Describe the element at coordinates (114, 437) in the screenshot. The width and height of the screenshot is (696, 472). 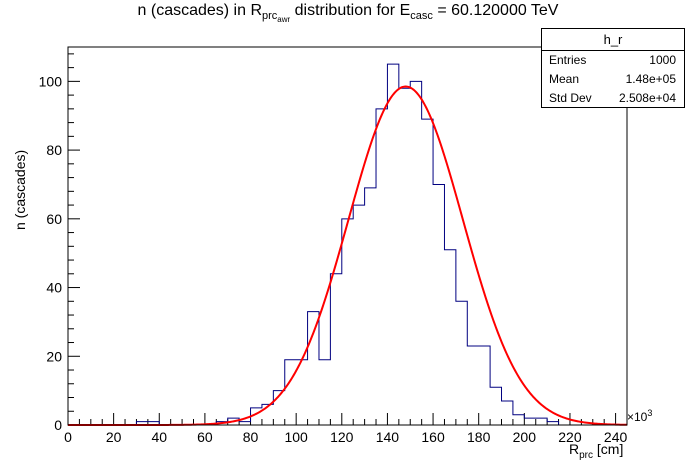
I see `x-tick-label: 20` at that location.